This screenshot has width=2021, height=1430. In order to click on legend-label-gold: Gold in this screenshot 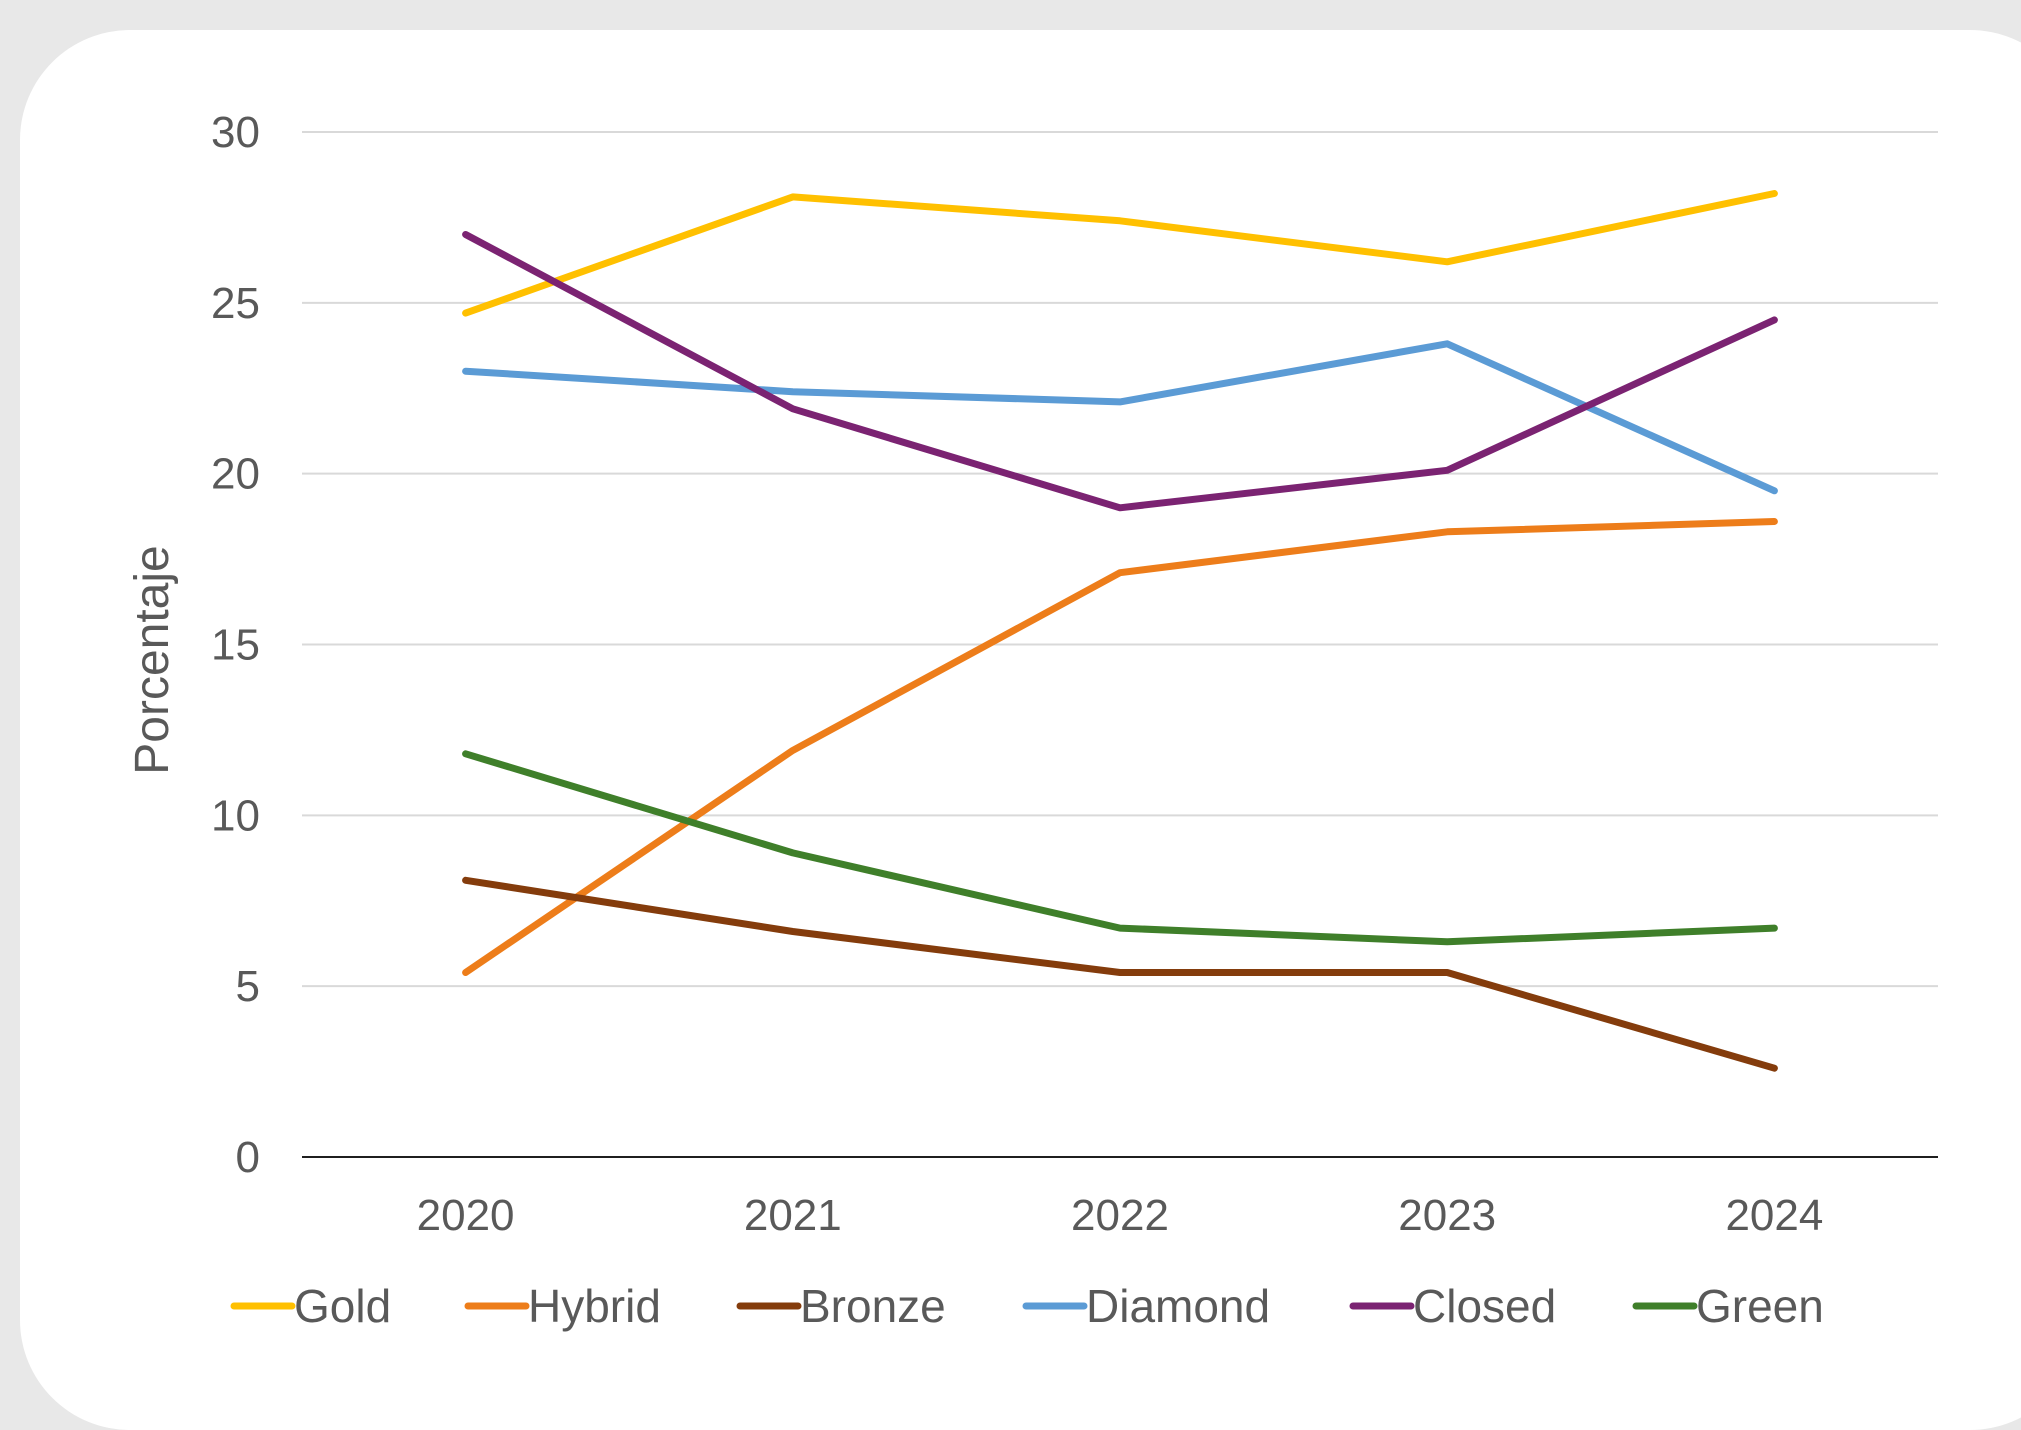, I will do `click(342, 1306)`.